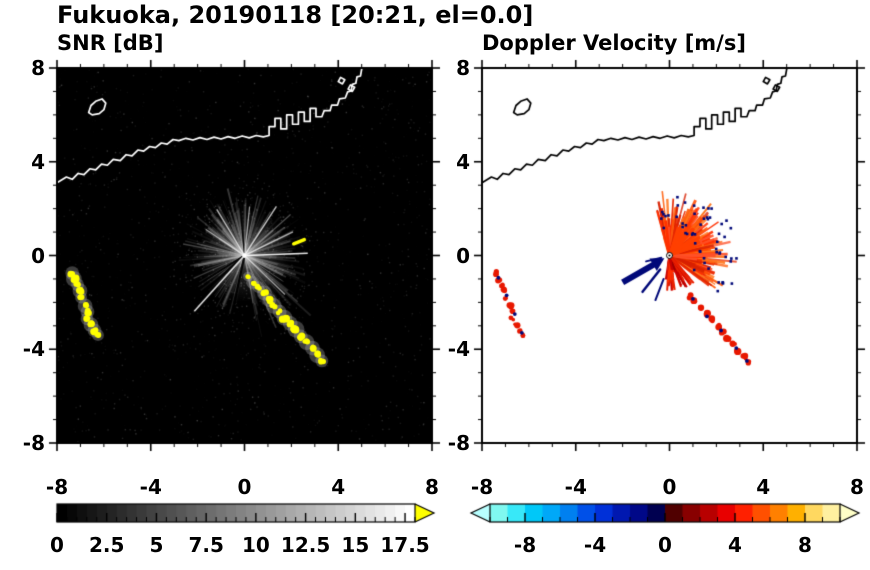  Describe the element at coordinates (206, 545) in the screenshot. I see `snr-colorbar-tick-label: 7.5` at that location.